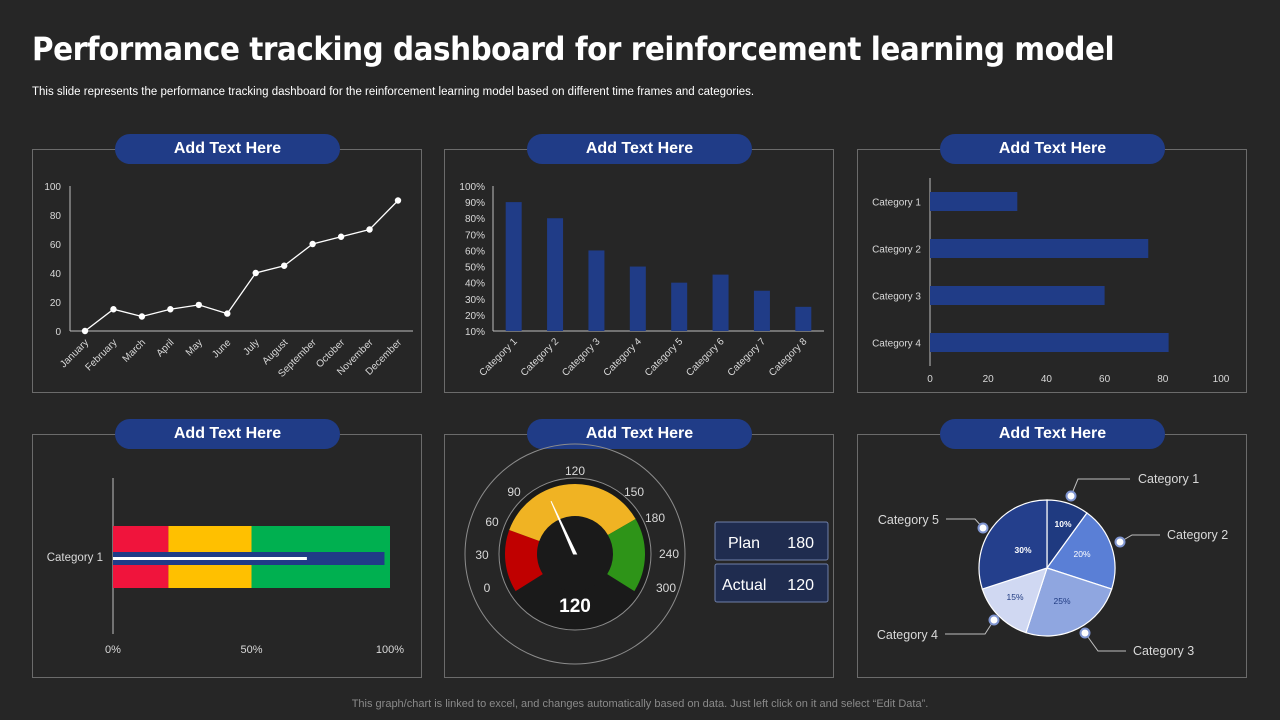  I want to click on panel-heading-2: Add Text Here, so click(639, 149).